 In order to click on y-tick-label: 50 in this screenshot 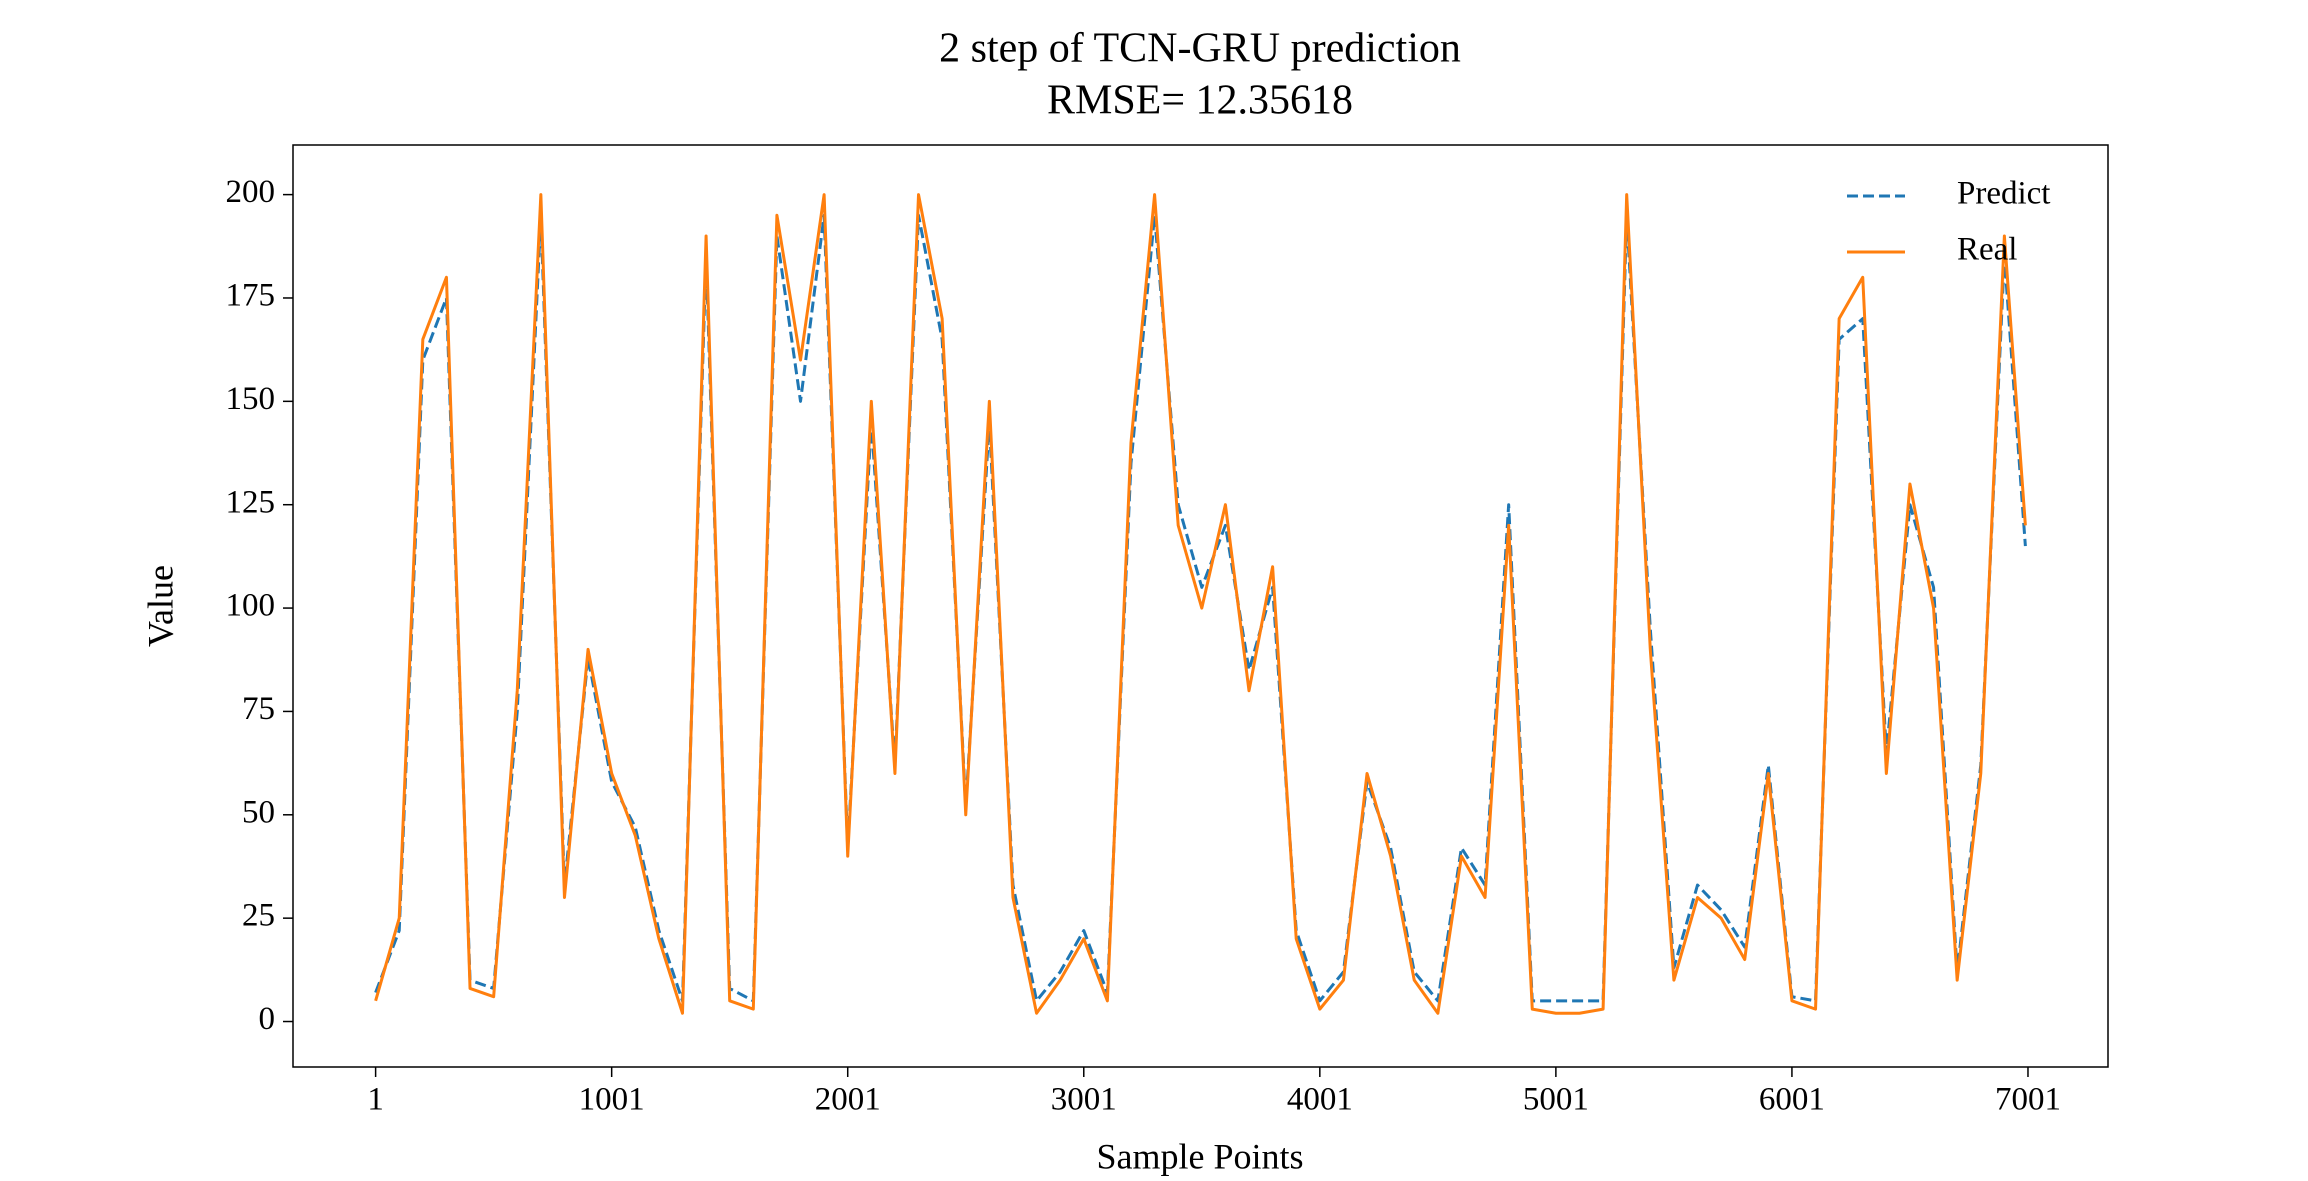, I will do `click(258, 812)`.